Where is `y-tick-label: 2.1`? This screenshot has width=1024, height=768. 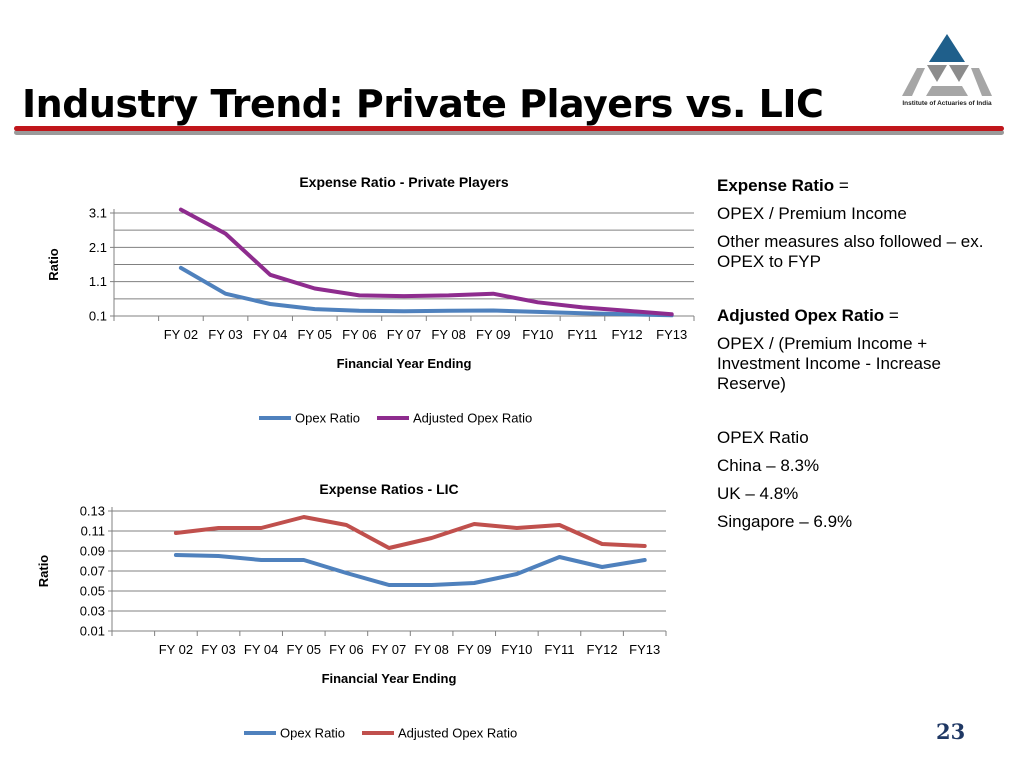 y-tick-label: 2.1 is located at coordinates (98, 247).